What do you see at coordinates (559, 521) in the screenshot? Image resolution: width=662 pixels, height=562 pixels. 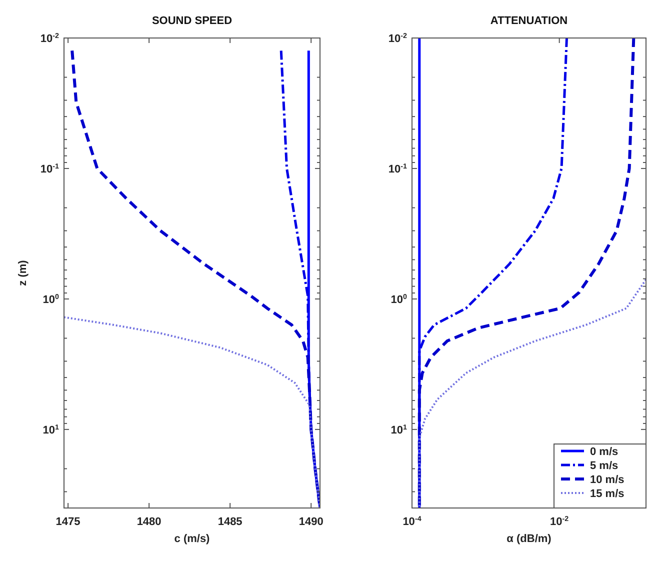 I see `x-tick-label: 10$^{-2}$` at bounding box center [559, 521].